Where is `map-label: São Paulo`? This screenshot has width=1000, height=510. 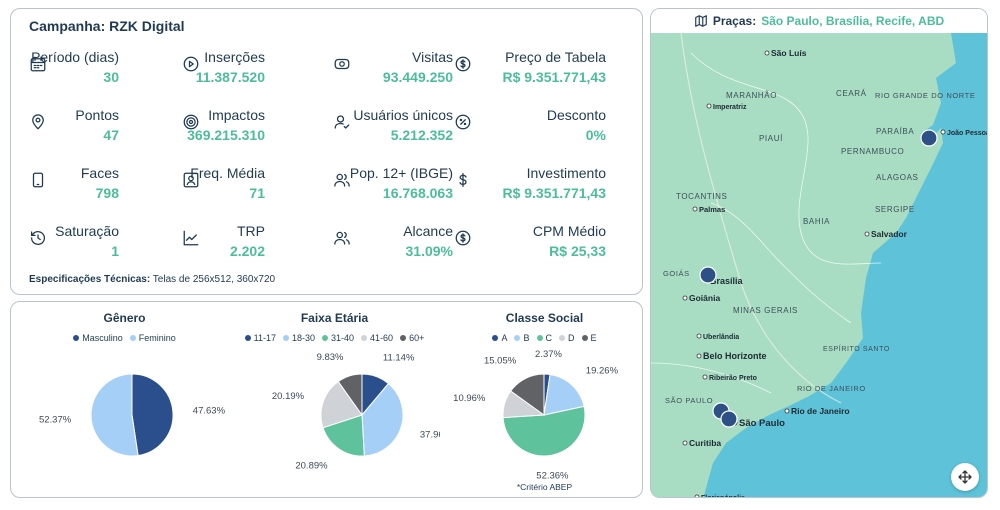 map-label: São Paulo is located at coordinates (762, 423).